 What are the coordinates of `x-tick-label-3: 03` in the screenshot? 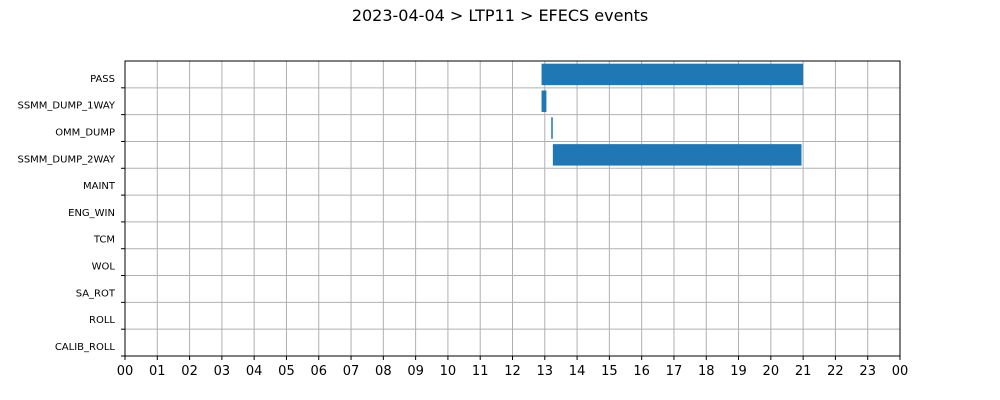 It's located at (222, 371).